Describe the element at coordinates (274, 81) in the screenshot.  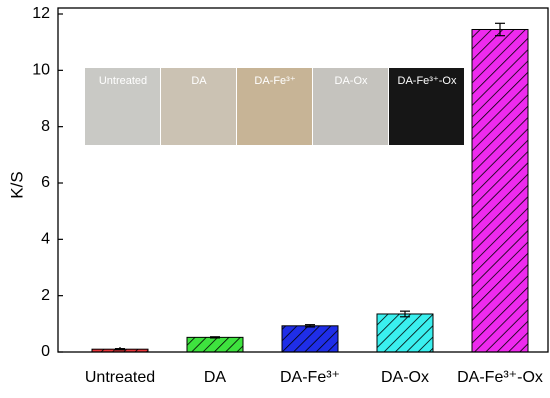
I see `inset-label: DA-Fe³⁺` at that location.